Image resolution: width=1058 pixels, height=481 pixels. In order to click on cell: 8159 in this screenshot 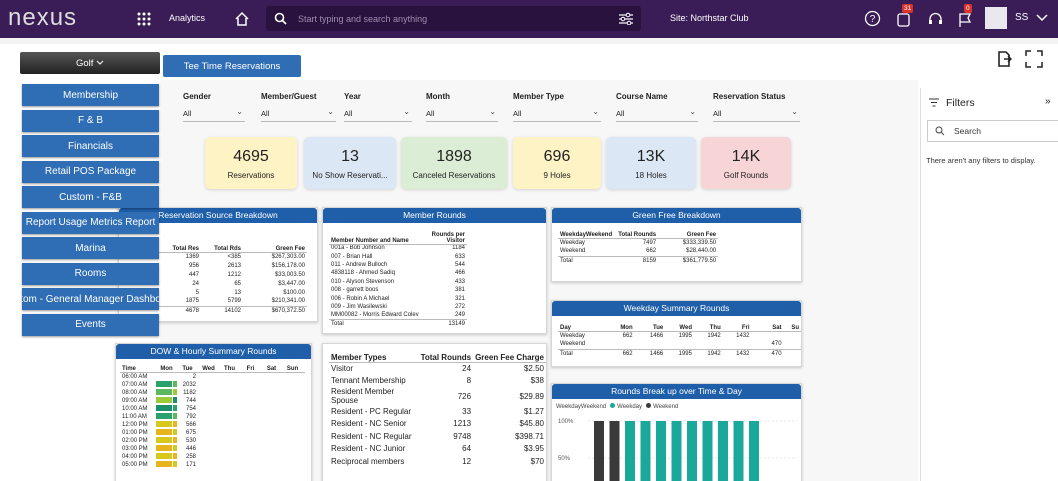, I will do `click(649, 260)`.